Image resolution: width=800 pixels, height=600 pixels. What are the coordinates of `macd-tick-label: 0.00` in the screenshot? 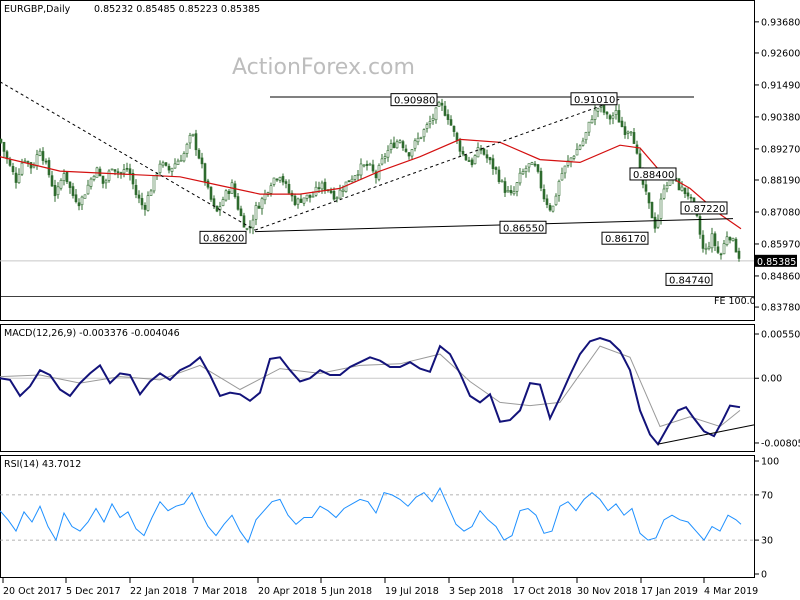 It's located at (771, 379).